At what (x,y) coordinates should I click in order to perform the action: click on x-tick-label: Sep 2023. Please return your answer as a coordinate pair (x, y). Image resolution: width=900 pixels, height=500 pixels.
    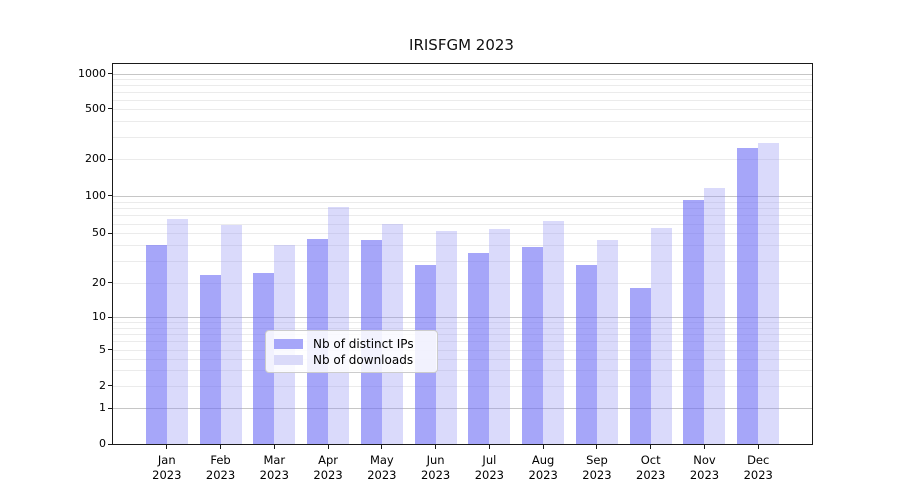
    Looking at the image, I should click on (597, 468).